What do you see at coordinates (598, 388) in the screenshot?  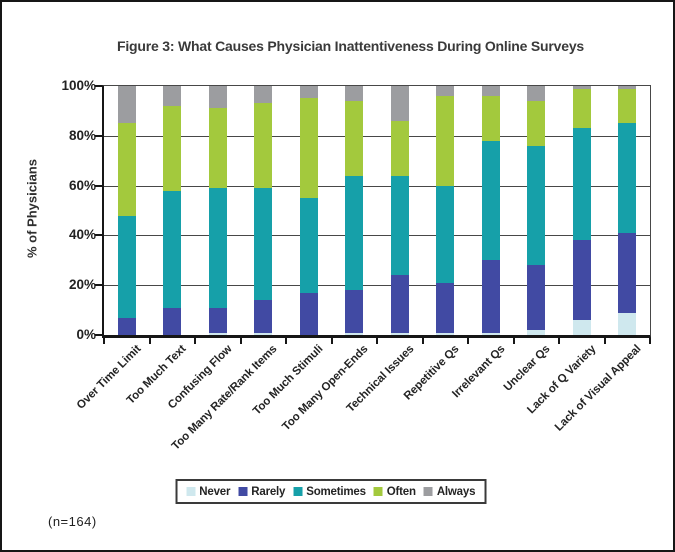 I see `x-category-label-lack-of-visual-appeal: Lack of Visual Appeal` at bounding box center [598, 388].